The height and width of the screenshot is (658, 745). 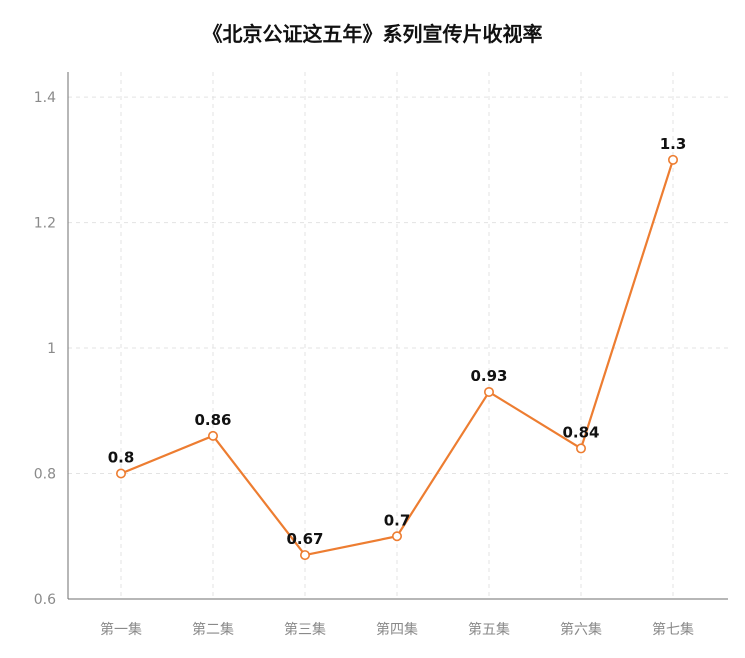 I want to click on data-label: 0.7, so click(x=397, y=520).